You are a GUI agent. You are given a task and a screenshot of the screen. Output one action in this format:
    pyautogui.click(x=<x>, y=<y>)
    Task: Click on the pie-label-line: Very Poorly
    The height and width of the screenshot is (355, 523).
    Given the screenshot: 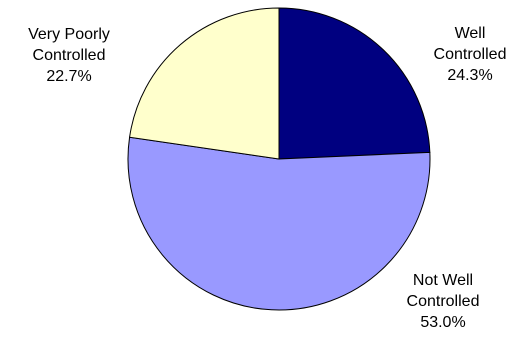 What is the action you would take?
    pyautogui.click(x=69, y=34)
    